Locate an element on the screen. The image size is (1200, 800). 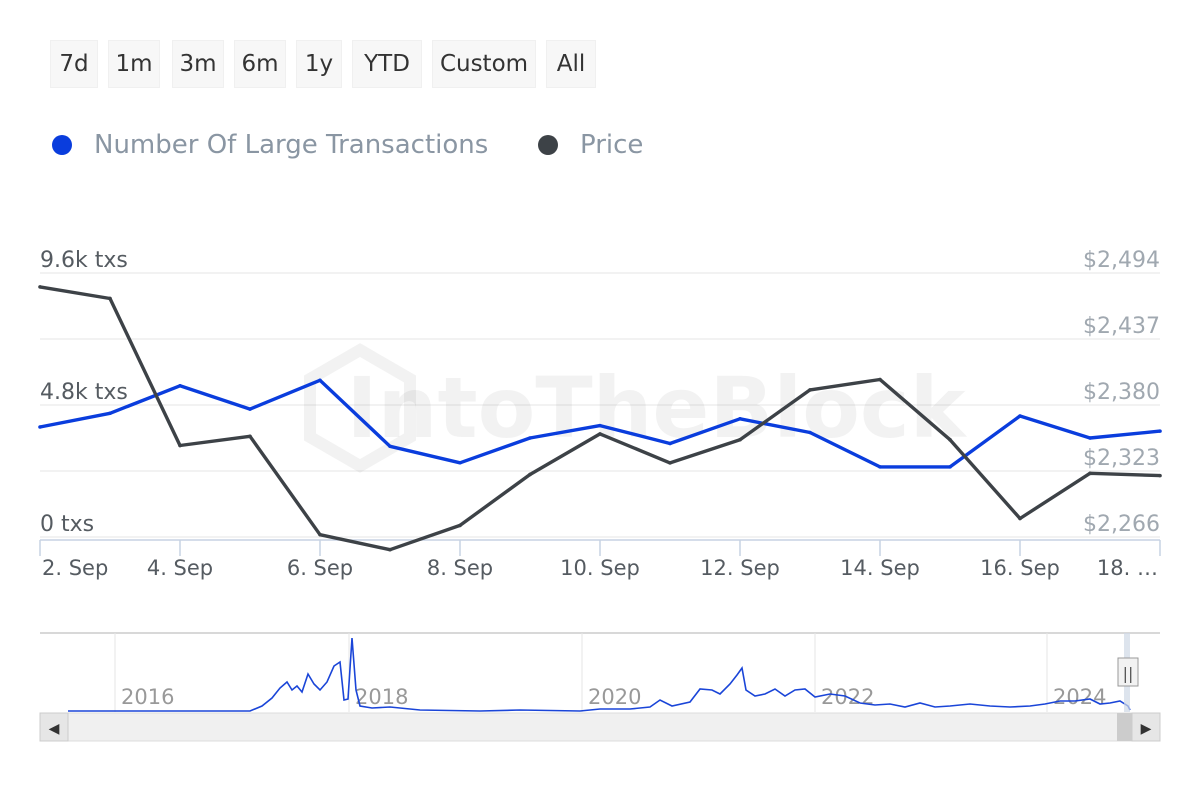
right-axis-tick-label: $2,437 is located at coordinates (1121, 326).